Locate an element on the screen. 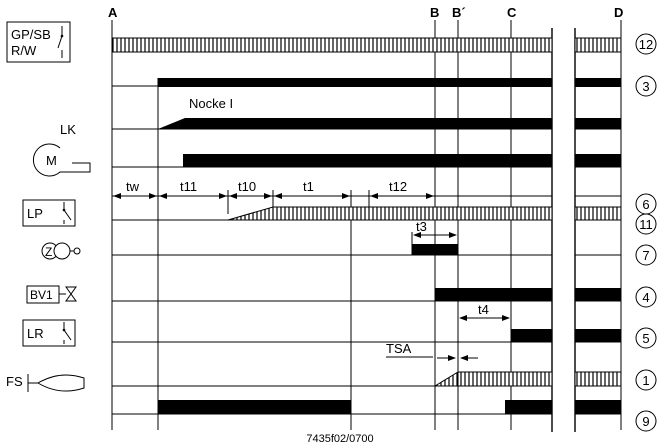  col-label-d: D is located at coordinates (618, 12).